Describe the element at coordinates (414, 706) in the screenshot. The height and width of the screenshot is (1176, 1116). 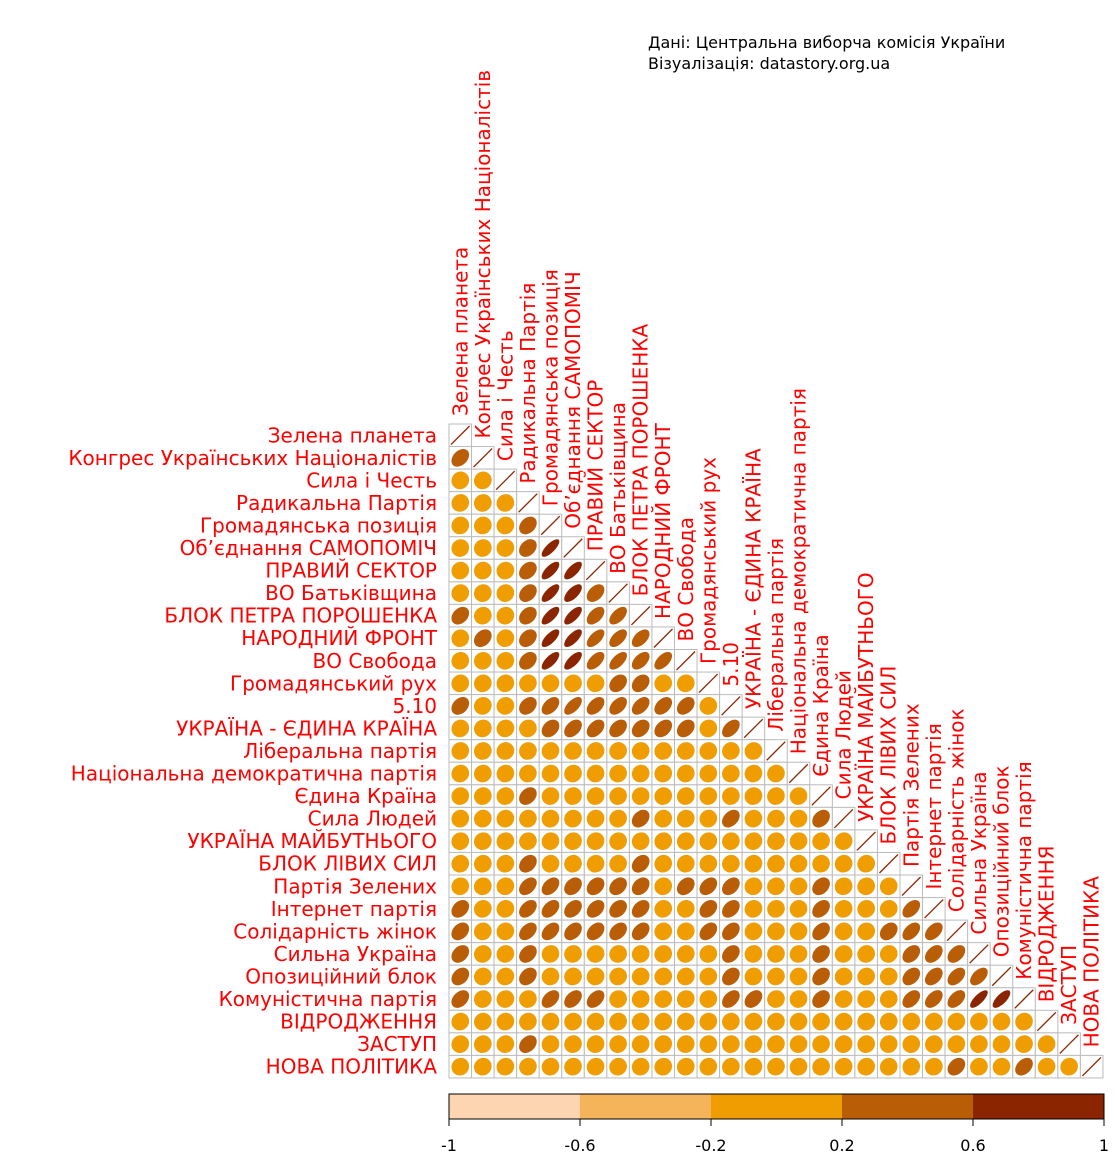
I see `row-label: 5.10` at that location.